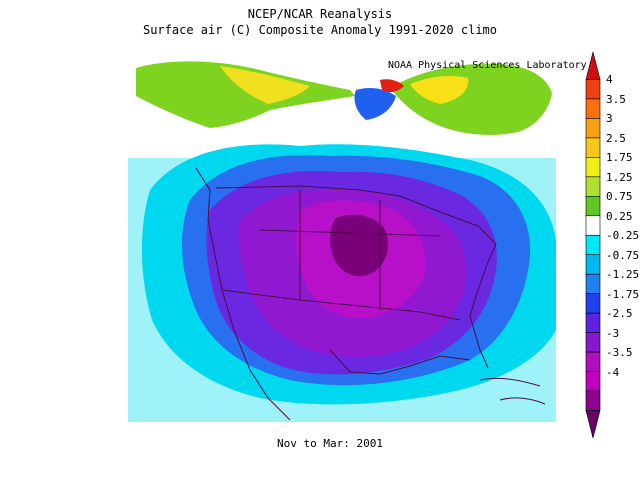  Describe the element at coordinates (609, 119) in the screenshot. I see `colorbar-tick-label: 3` at that location.